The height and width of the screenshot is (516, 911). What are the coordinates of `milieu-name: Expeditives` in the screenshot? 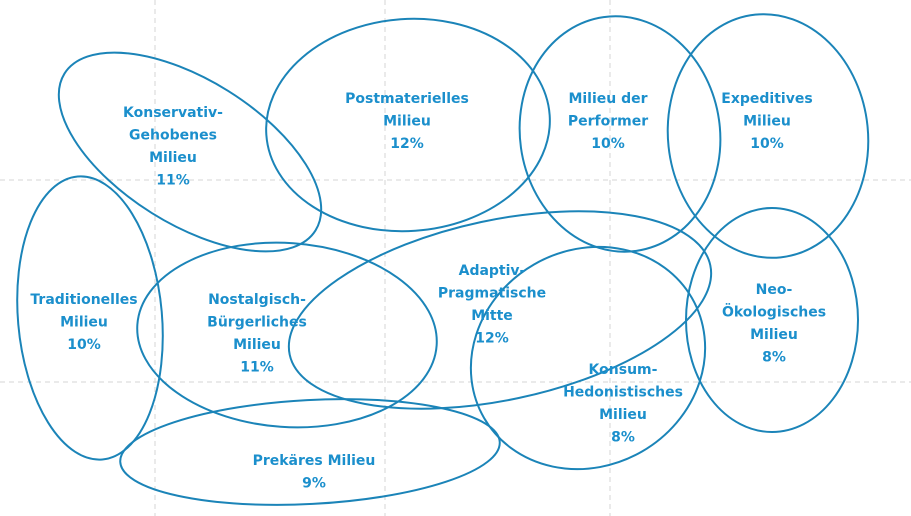 It's located at (766, 99).